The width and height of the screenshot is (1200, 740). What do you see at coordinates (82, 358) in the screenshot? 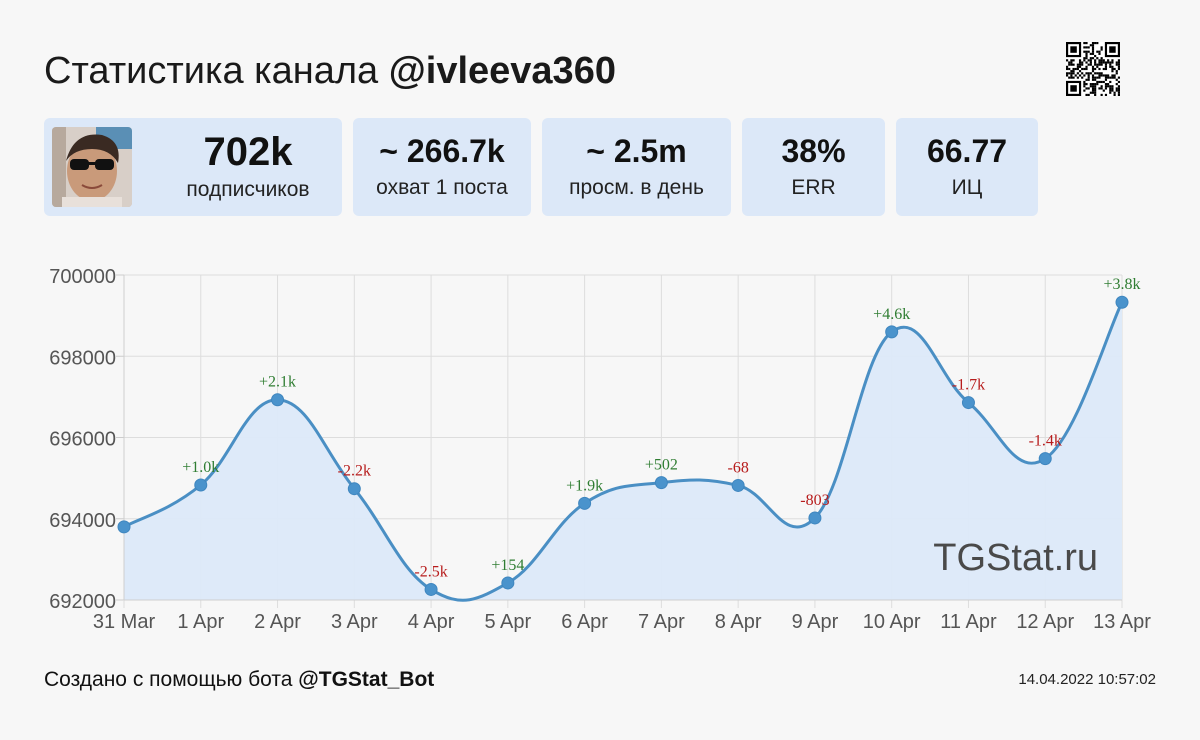
I see `y-tick-label: 698000` at bounding box center [82, 358].